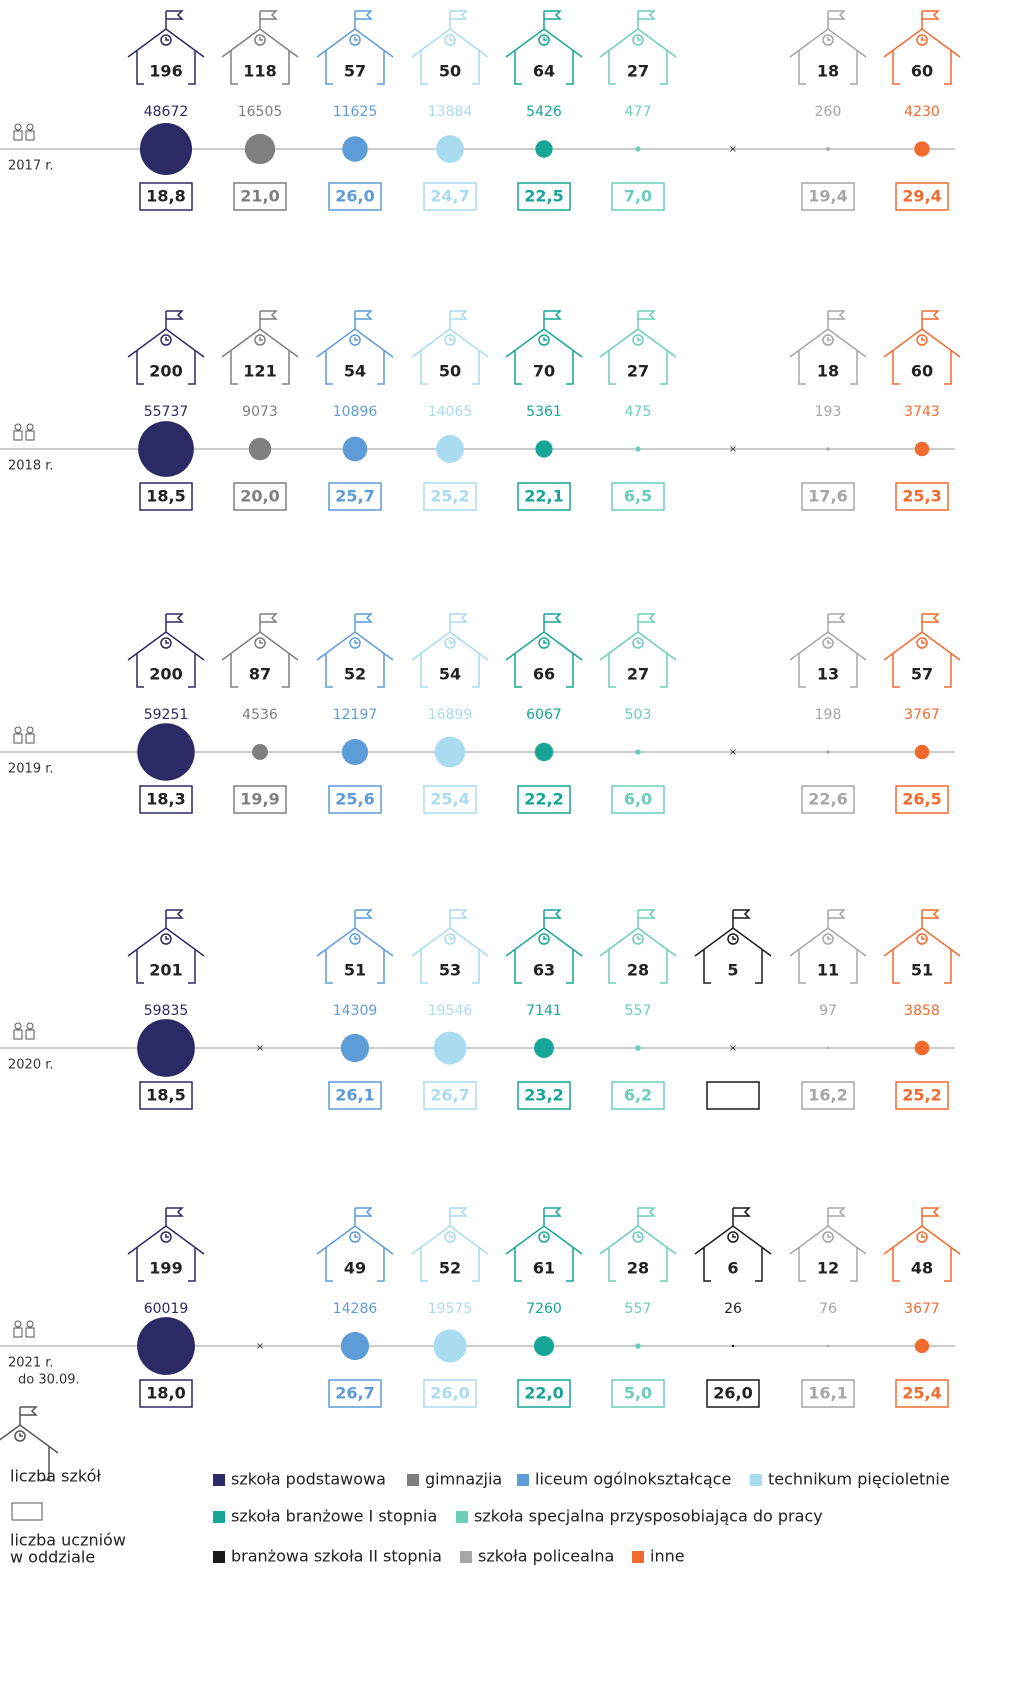  What do you see at coordinates (828, 371) in the screenshot?
I see `school-count: 18` at bounding box center [828, 371].